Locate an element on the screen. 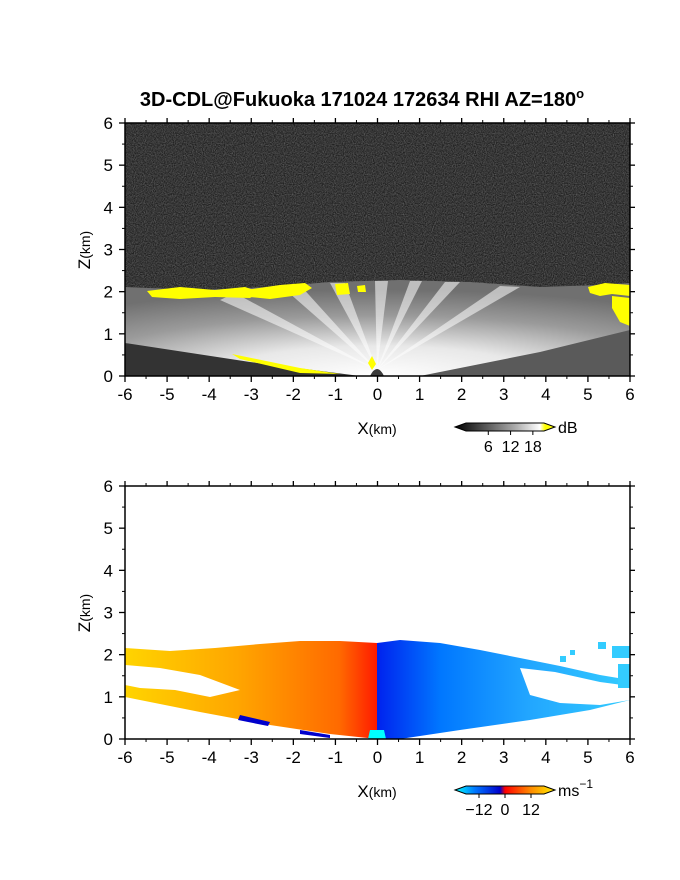 The width and height of the screenshot is (680, 880). velocity-data-voids is located at coordinates (377, 685).